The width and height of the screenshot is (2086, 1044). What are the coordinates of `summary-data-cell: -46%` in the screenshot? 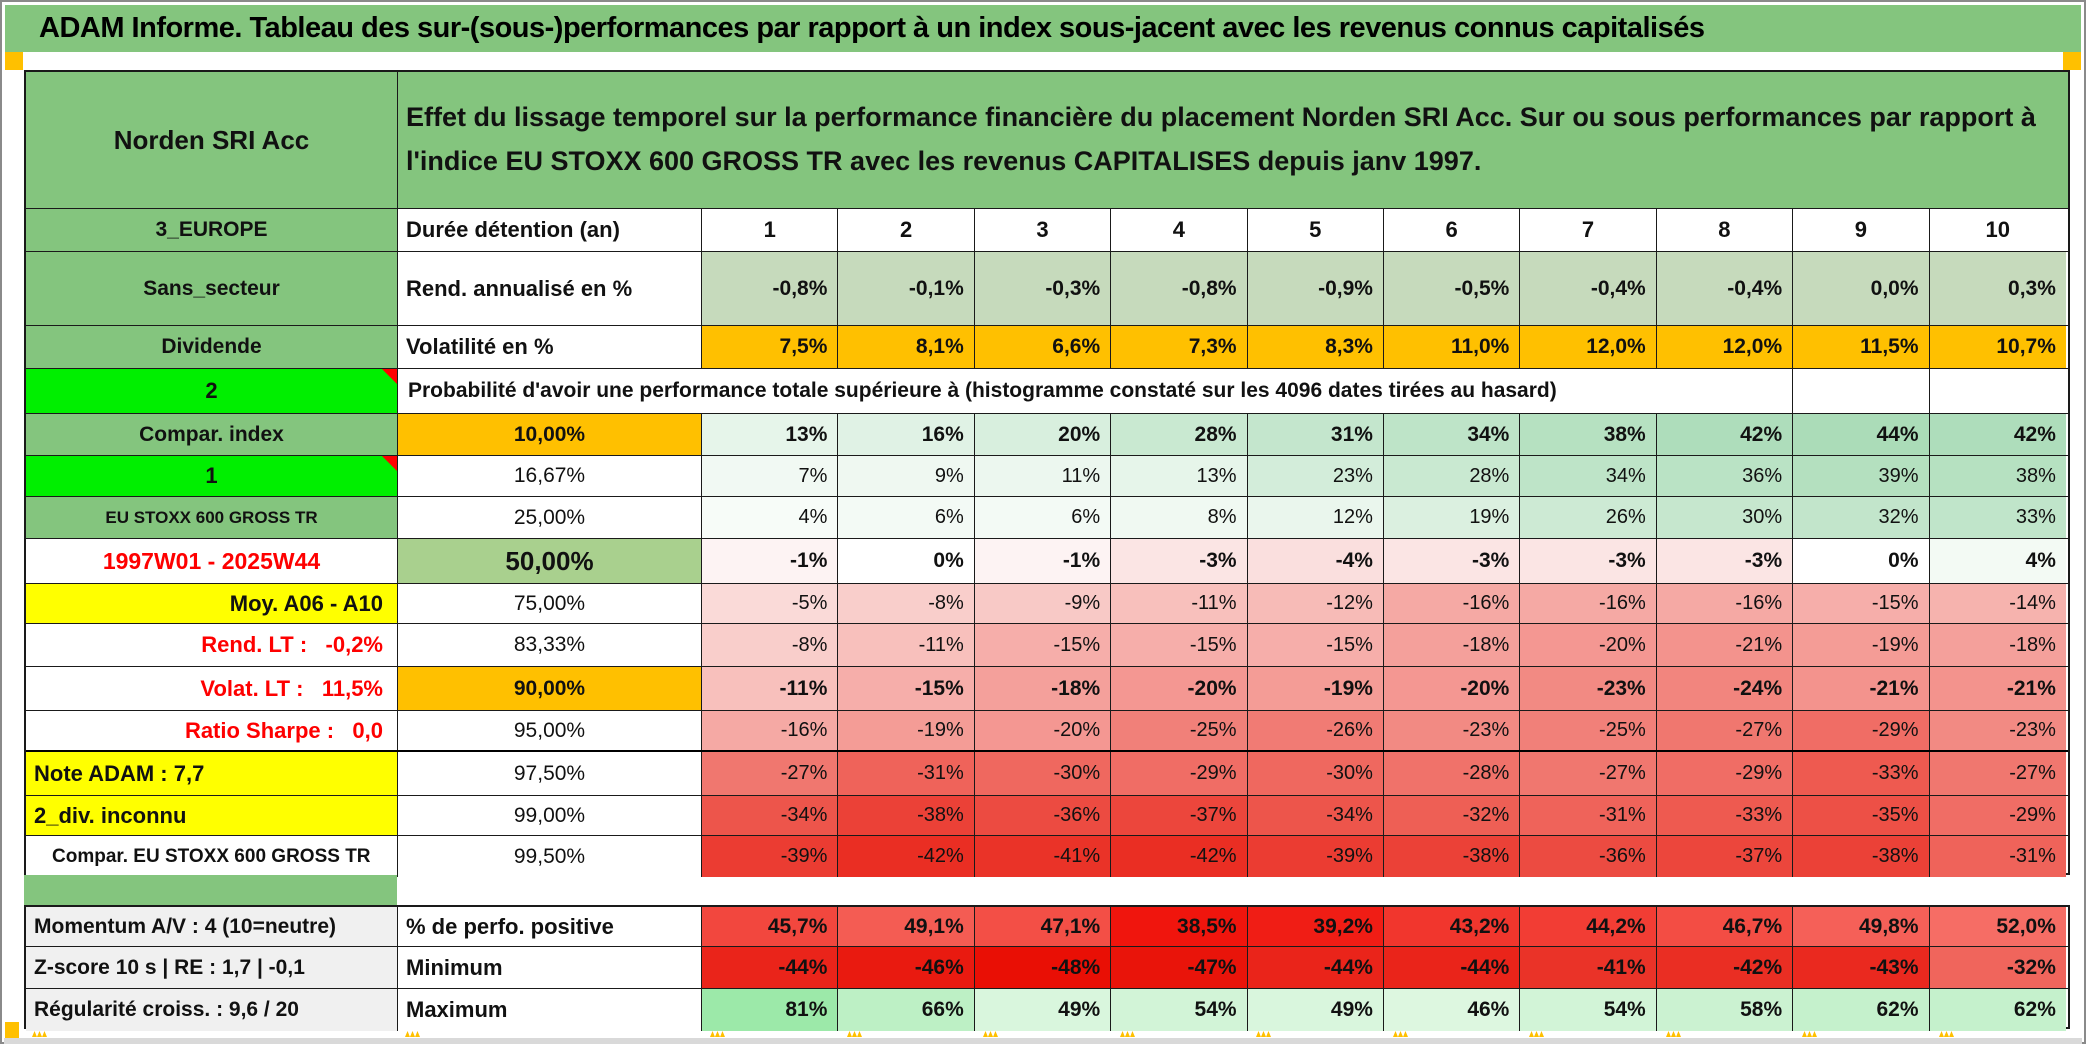 It's located at (906, 967).